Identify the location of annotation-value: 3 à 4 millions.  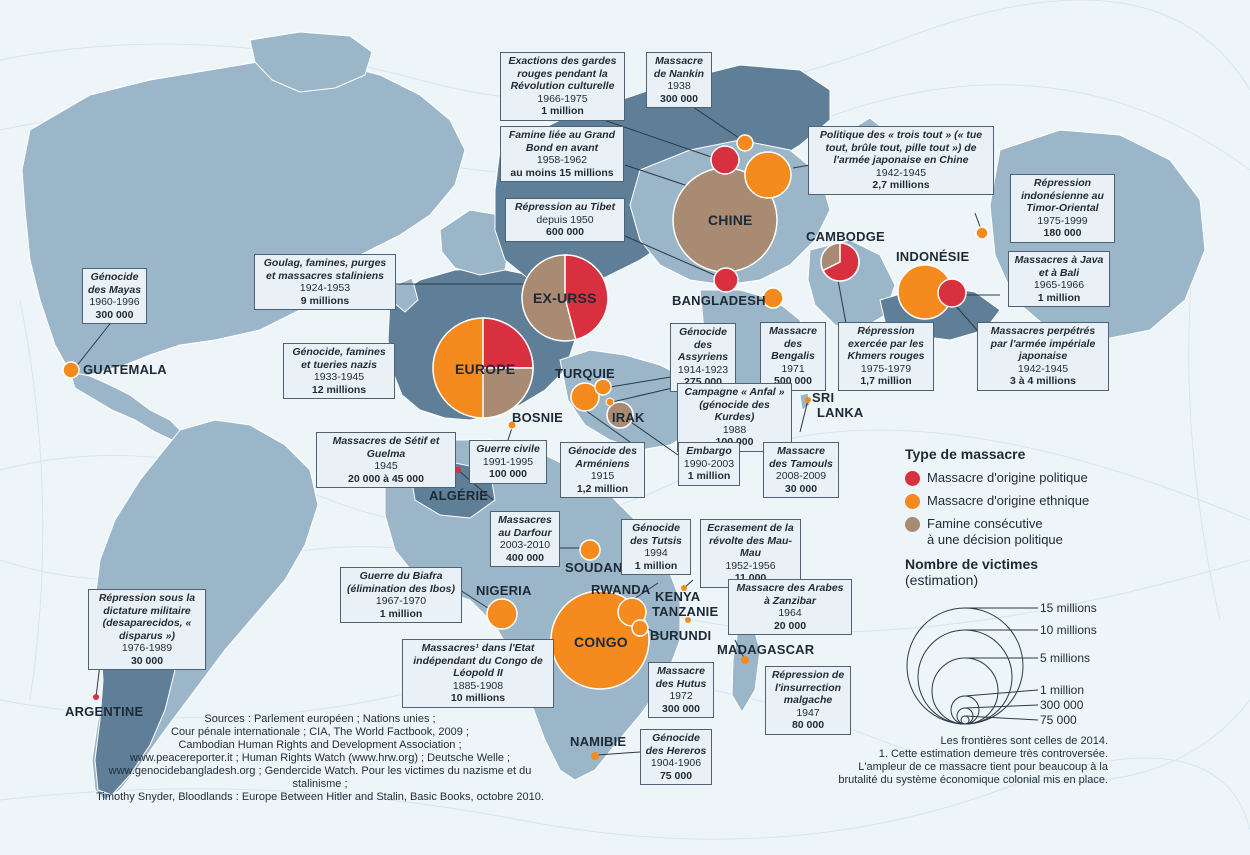
(1043, 381).